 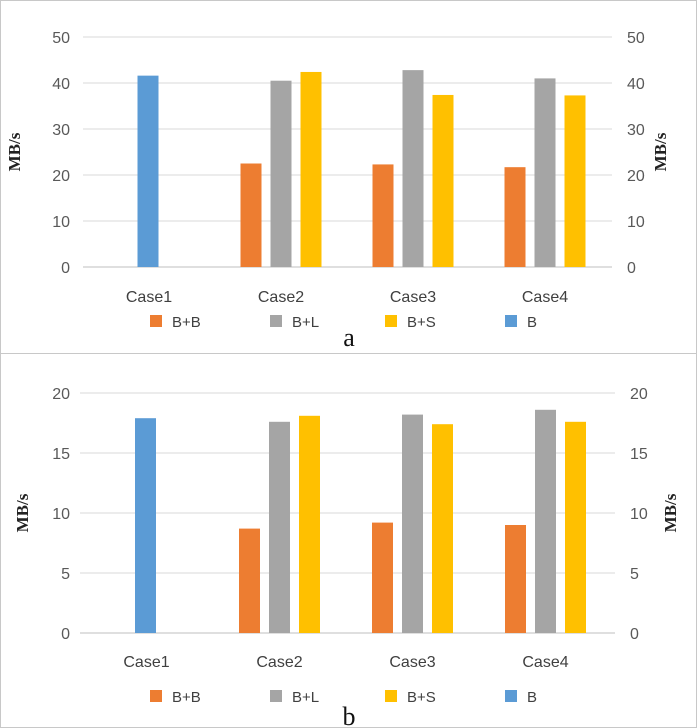 I want to click on chart-a-legend-label: B+S, so click(x=421, y=322).